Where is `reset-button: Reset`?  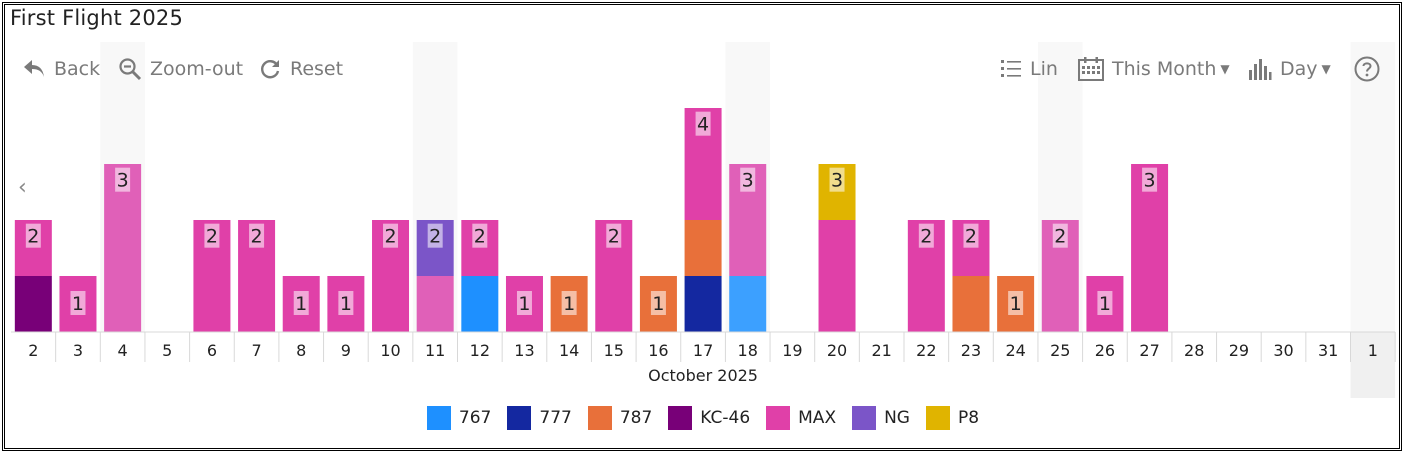
reset-button: Reset is located at coordinates (300, 69).